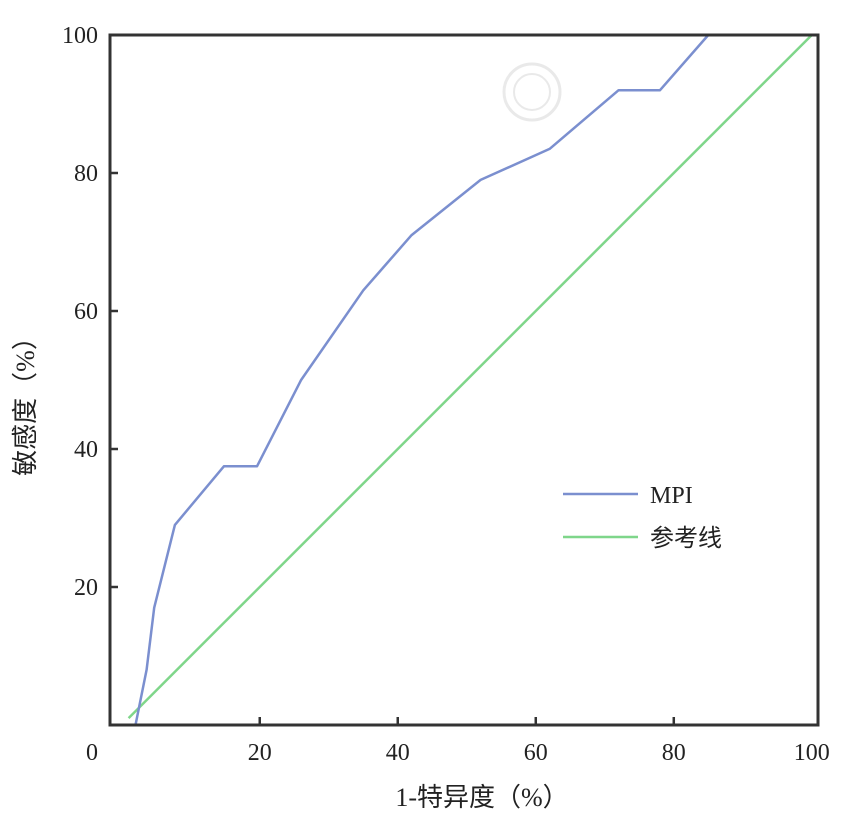 The height and width of the screenshot is (824, 844). What do you see at coordinates (686, 538) in the screenshot?
I see `legend-label-reference: 参考线` at bounding box center [686, 538].